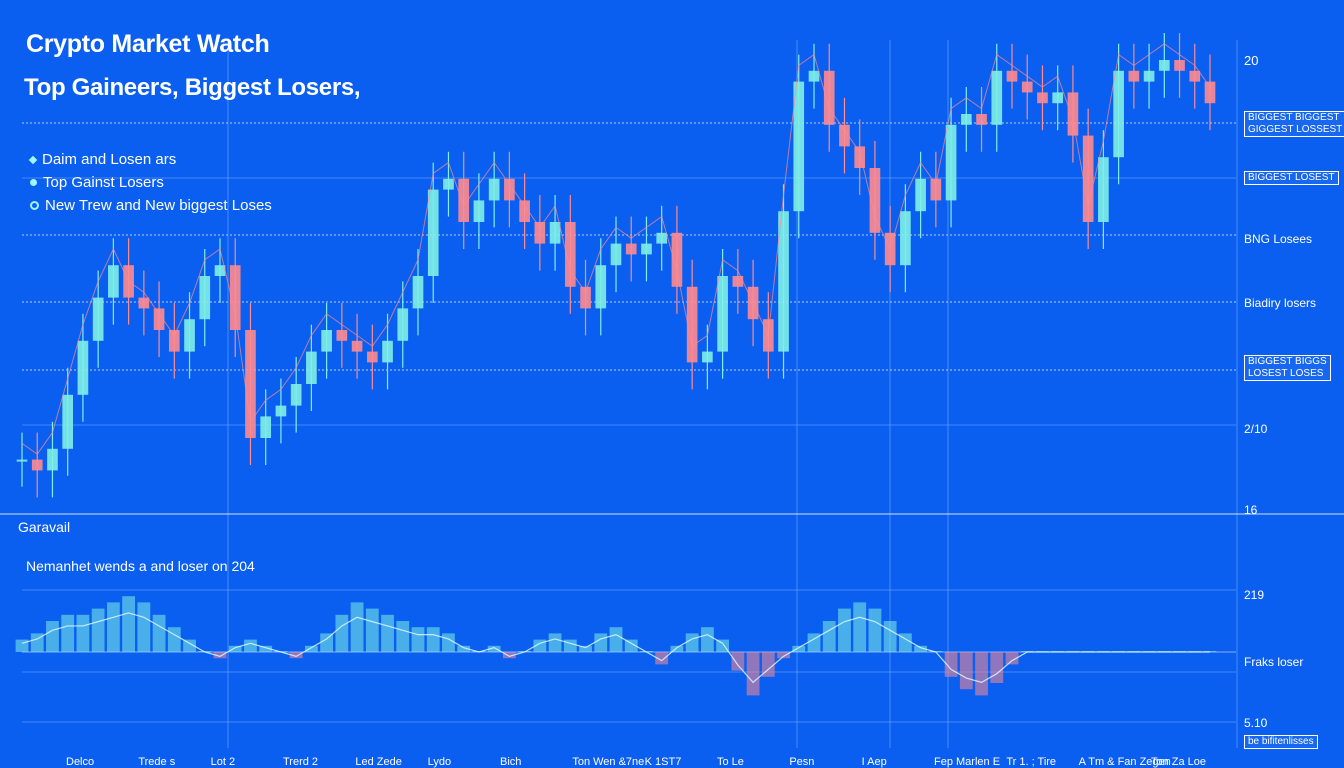 This screenshot has width=1344, height=768. I want to click on legend-item-0: Daim and Losen ars, so click(150, 159).